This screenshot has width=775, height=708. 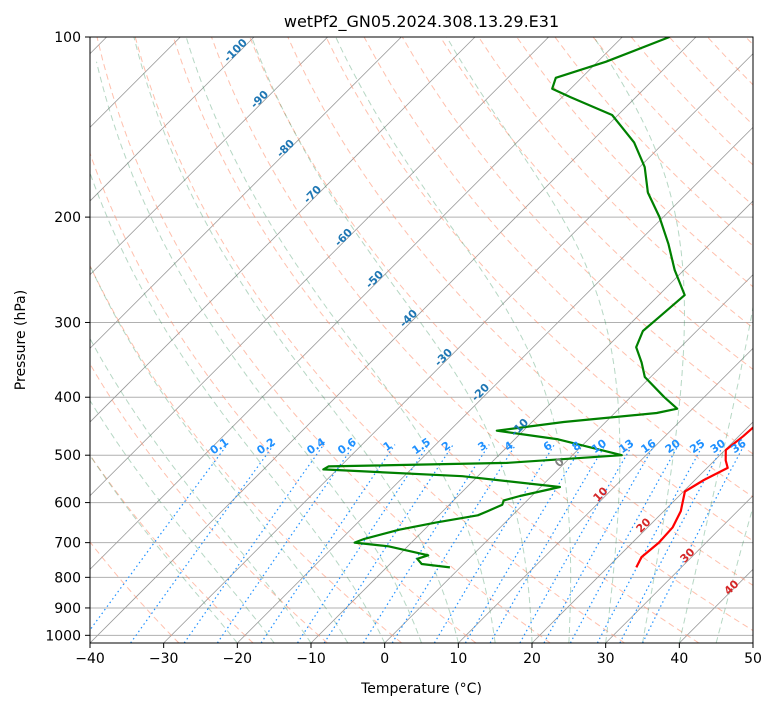 What do you see at coordinates (688, 555) in the screenshot?
I see `theta-label: 30` at bounding box center [688, 555].